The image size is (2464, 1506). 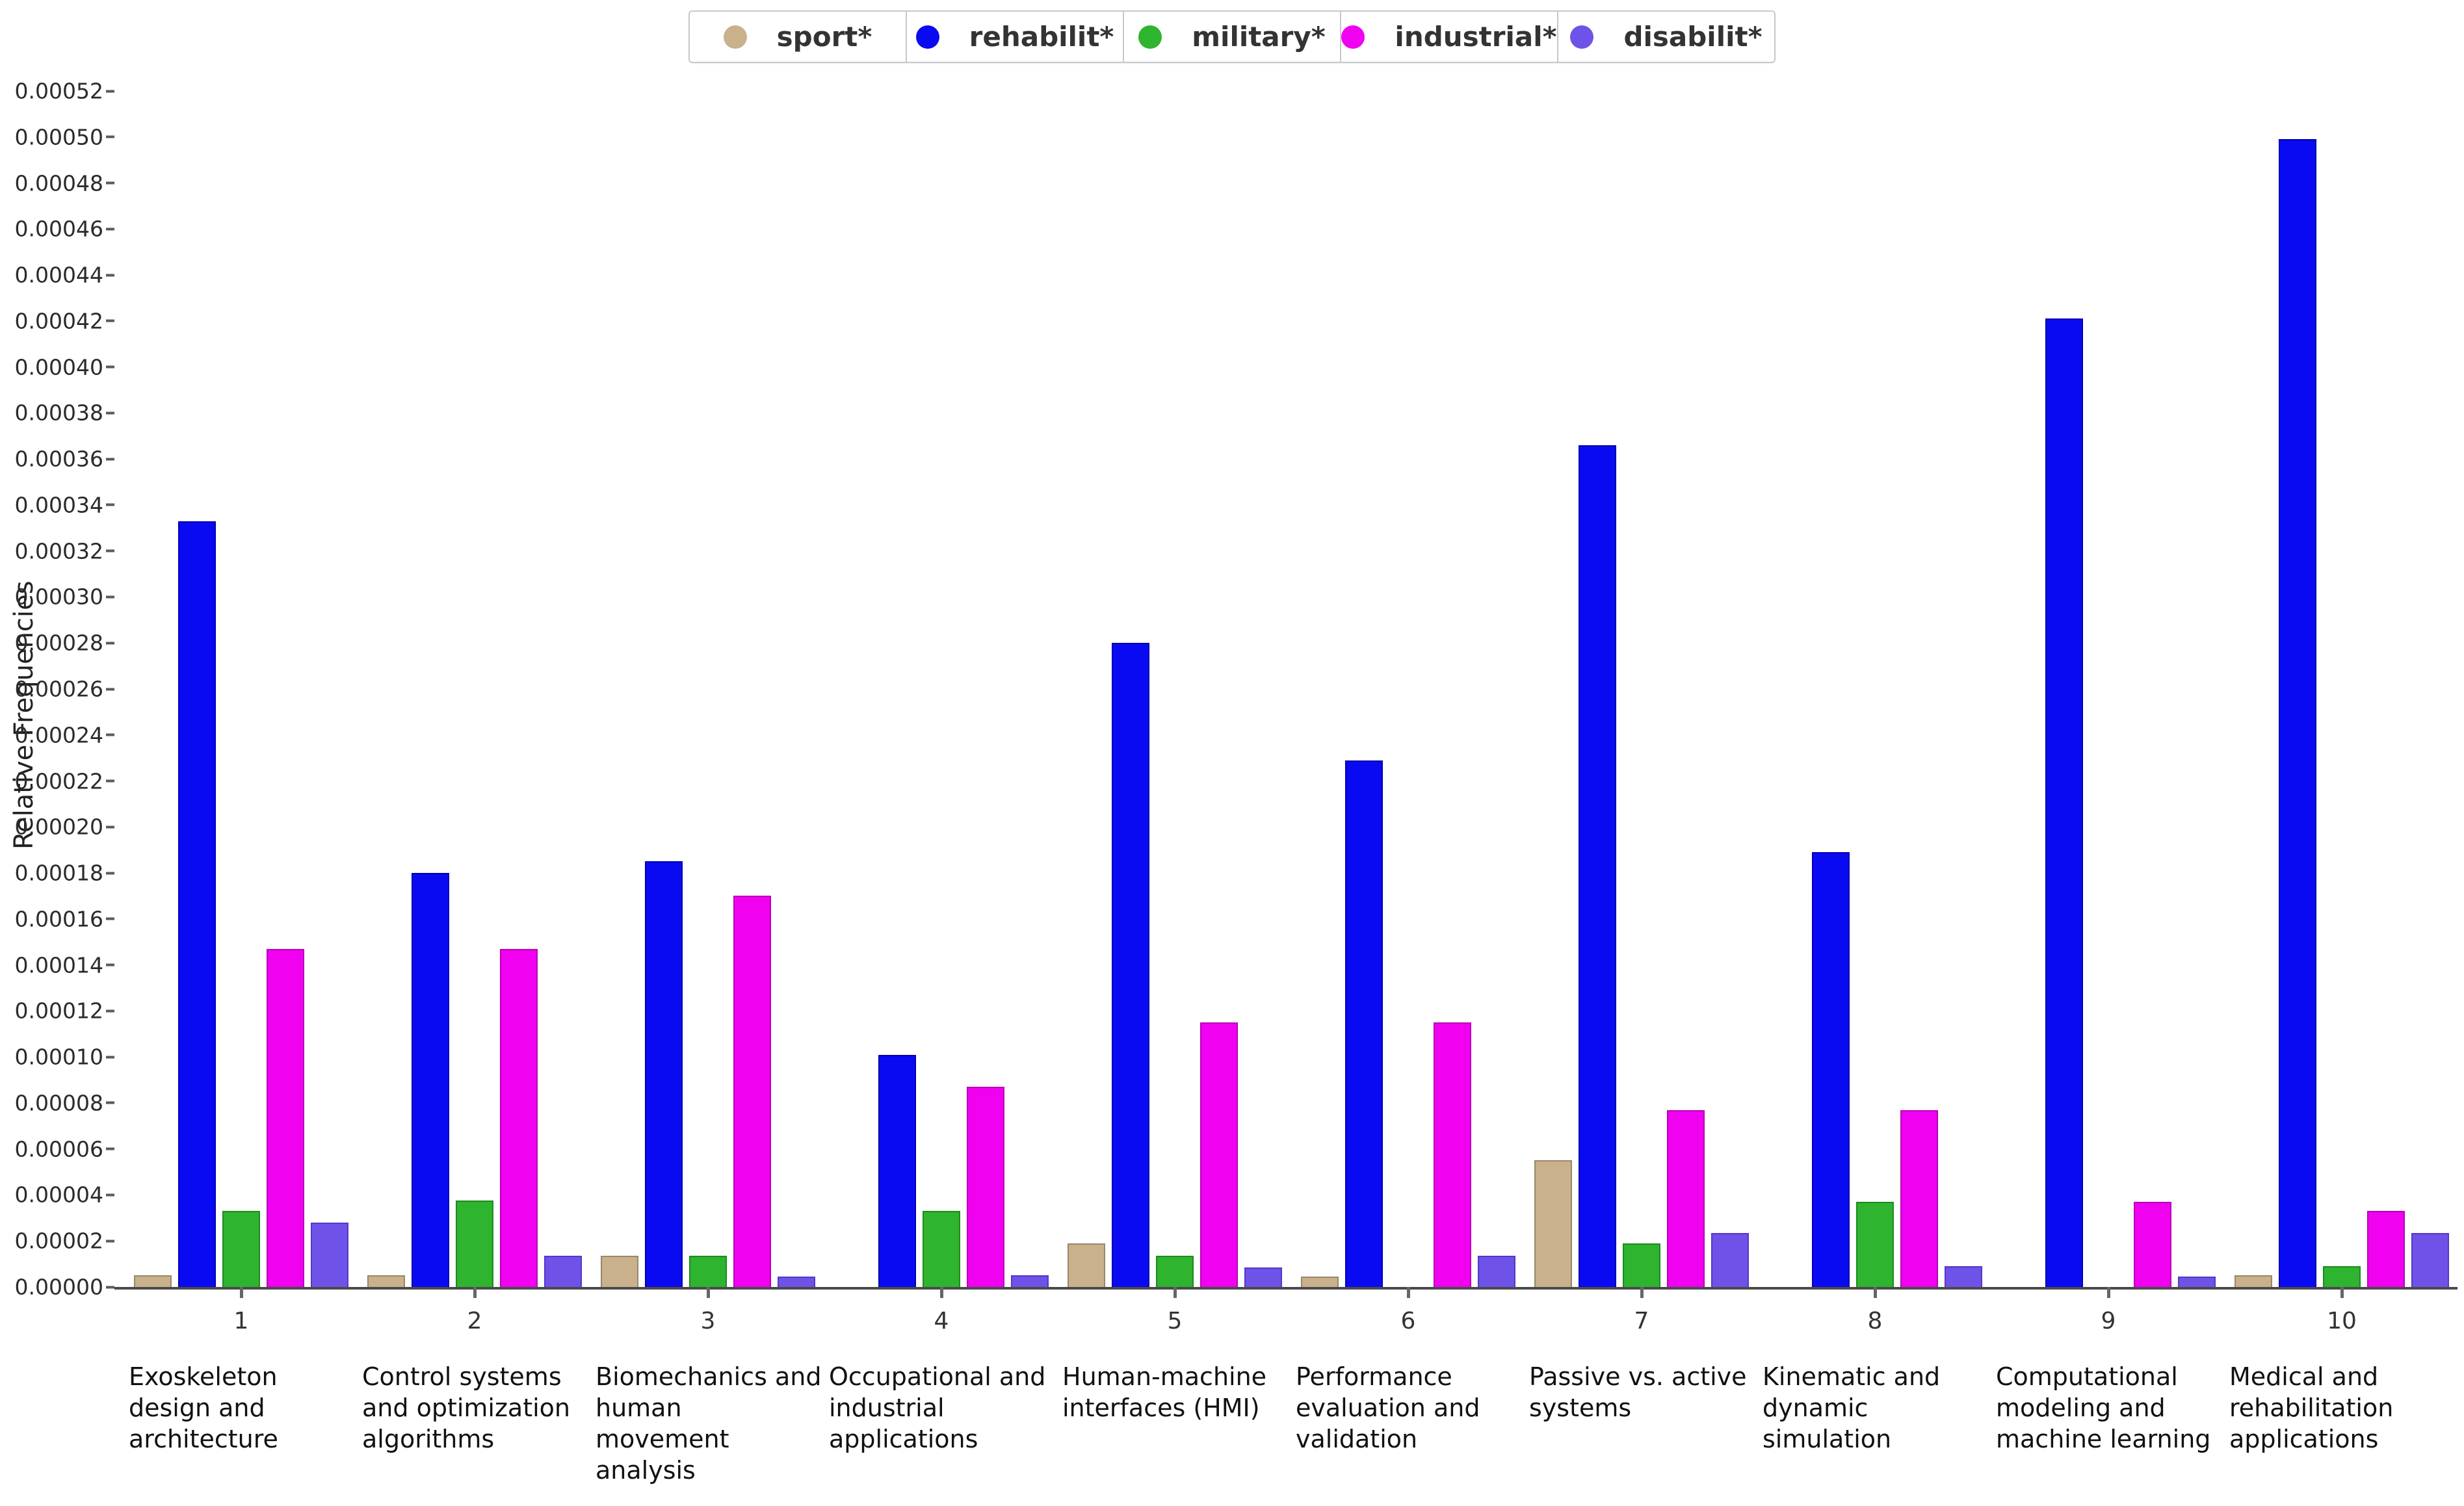 I want to click on legend-item-sport: sport*, so click(x=798, y=37).